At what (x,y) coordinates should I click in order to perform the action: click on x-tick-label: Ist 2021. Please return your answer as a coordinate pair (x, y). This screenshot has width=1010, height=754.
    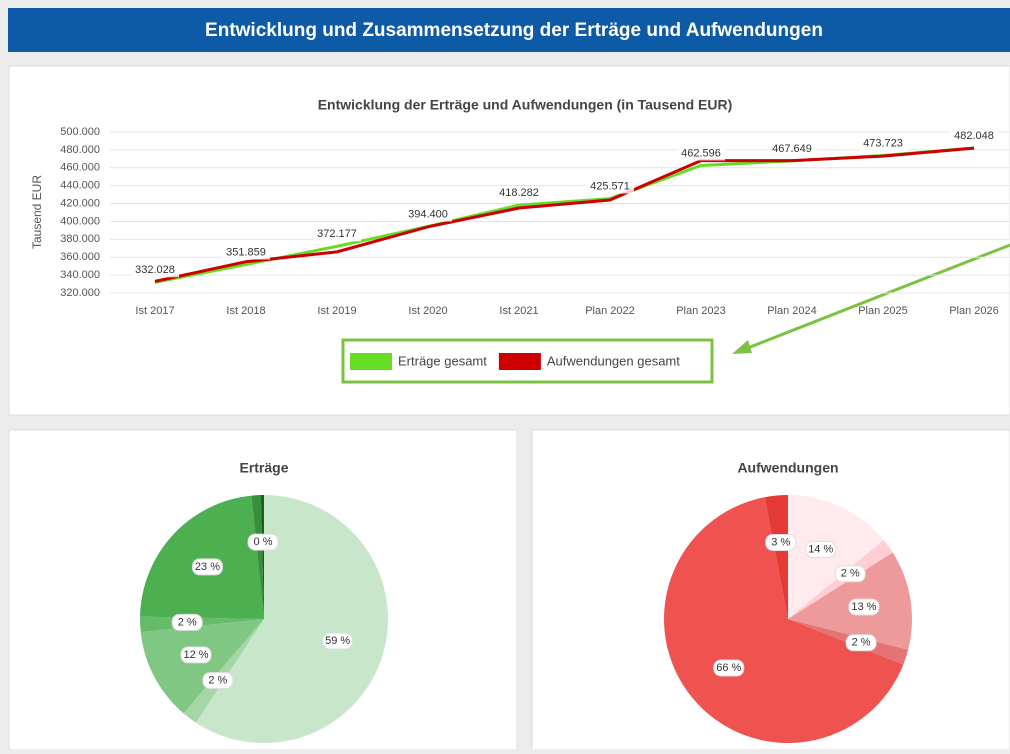
    Looking at the image, I should click on (518, 311).